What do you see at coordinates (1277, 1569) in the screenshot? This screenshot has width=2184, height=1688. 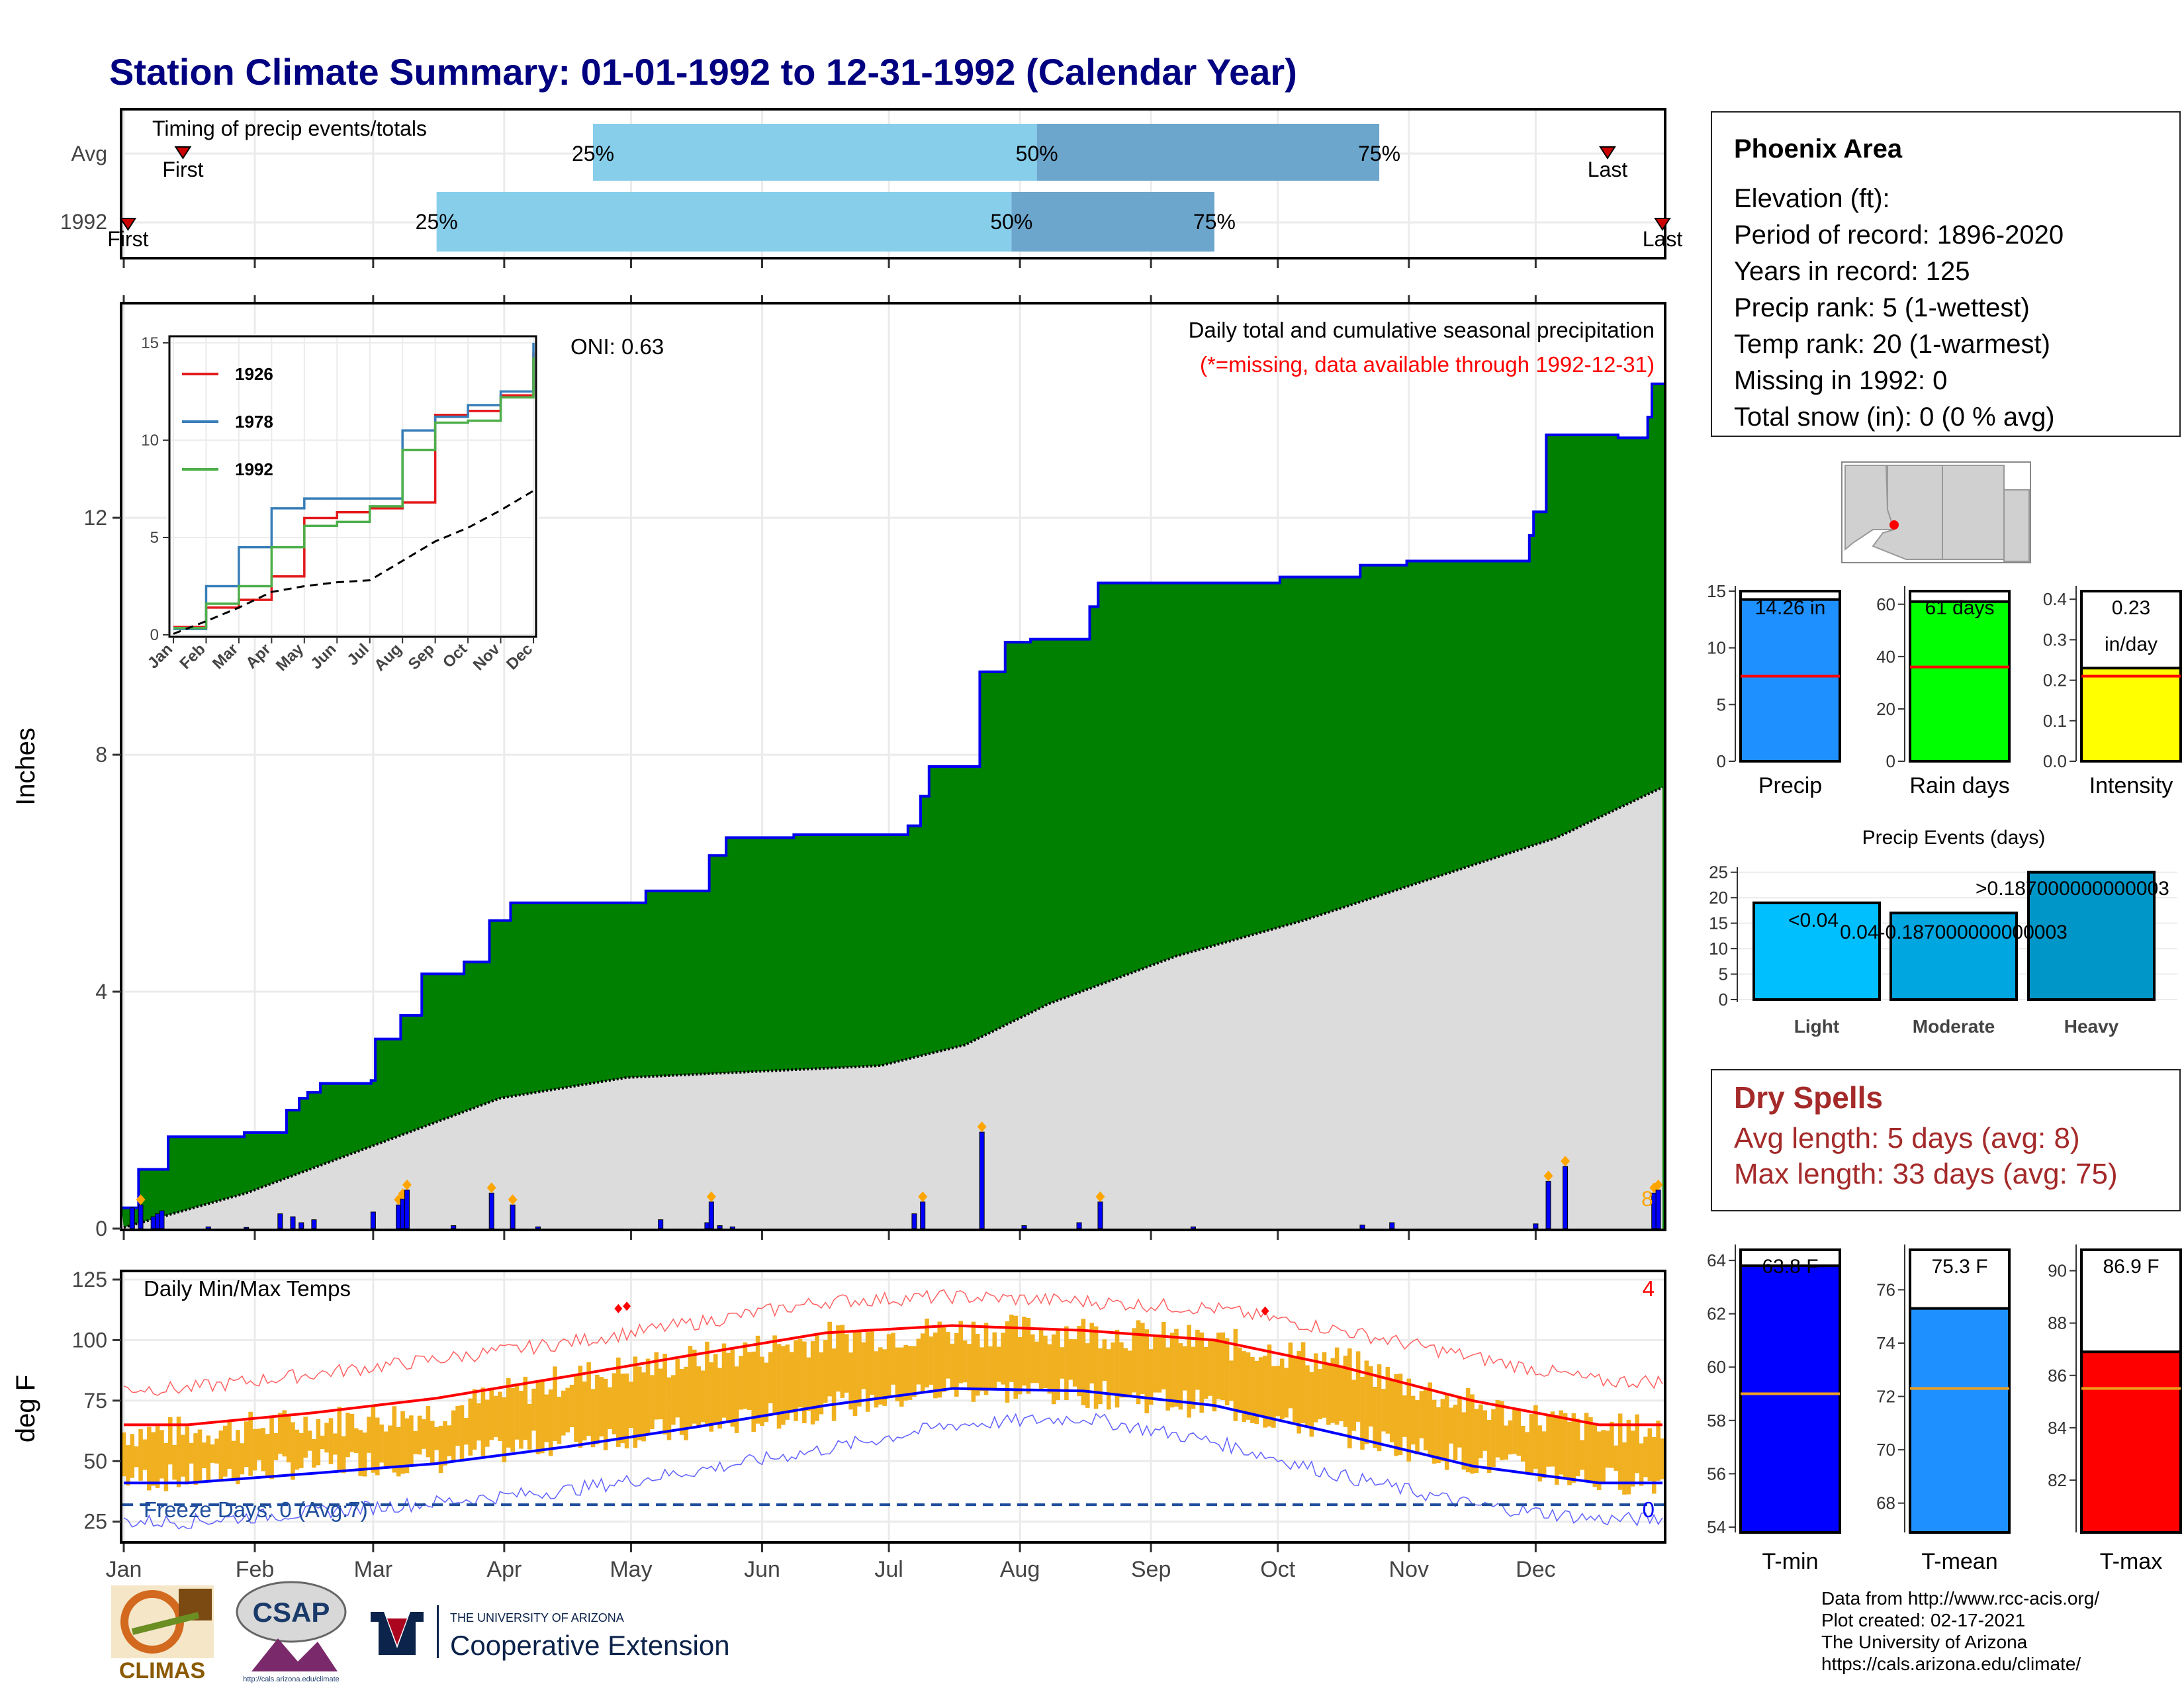 I see `month-label: Oct` at bounding box center [1277, 1569].